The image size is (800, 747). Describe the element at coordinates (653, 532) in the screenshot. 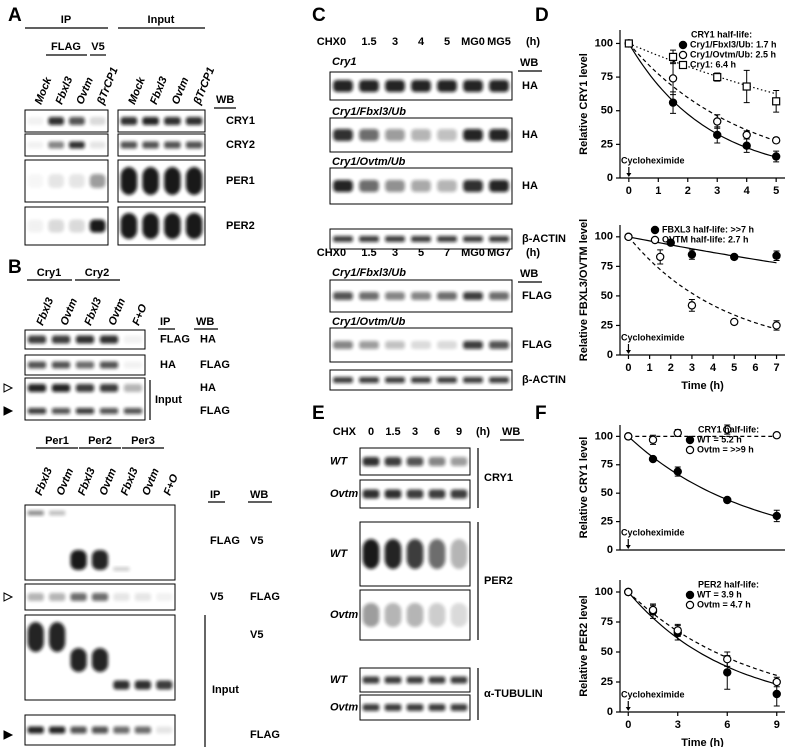

I see `annotation: Cycloheximide` at that location.